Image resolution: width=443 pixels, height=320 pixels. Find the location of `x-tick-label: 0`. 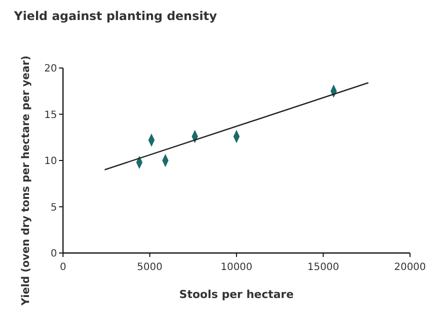

x-tick-label: 0 is located at coordinates (63, 267).